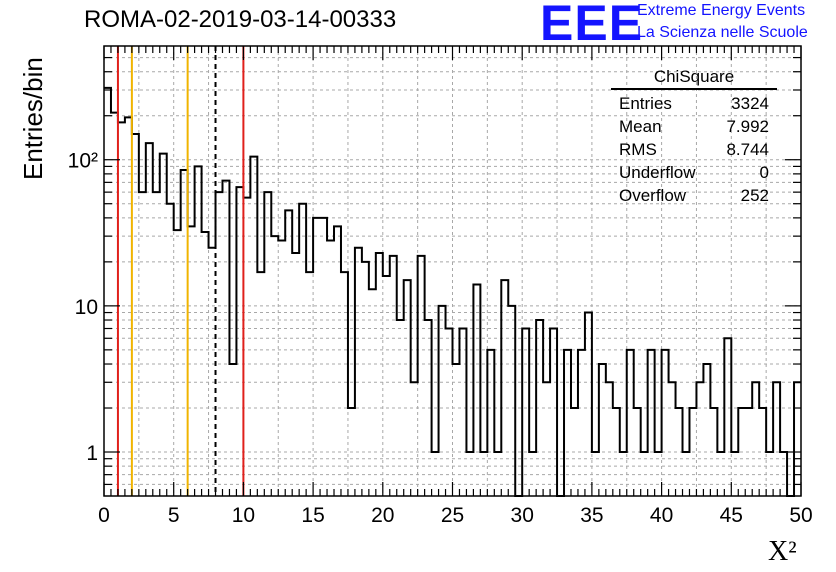 This screenshot has width=836, height=572. I want to click on stats-row: Mean 7.992, so click(694, 126).